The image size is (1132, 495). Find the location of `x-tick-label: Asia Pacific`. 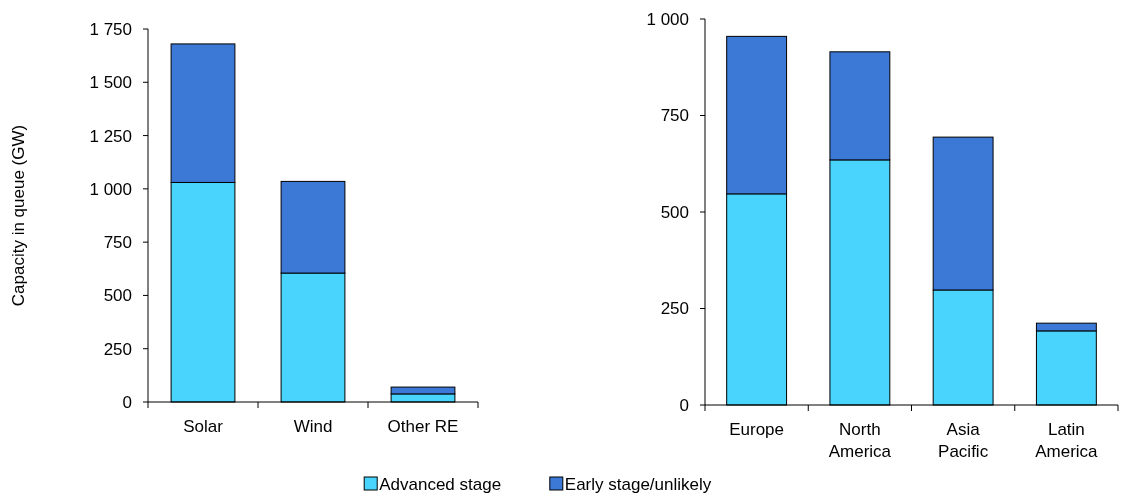

x-tick-label: Asia Pacific is located at coordinates (963, 440).